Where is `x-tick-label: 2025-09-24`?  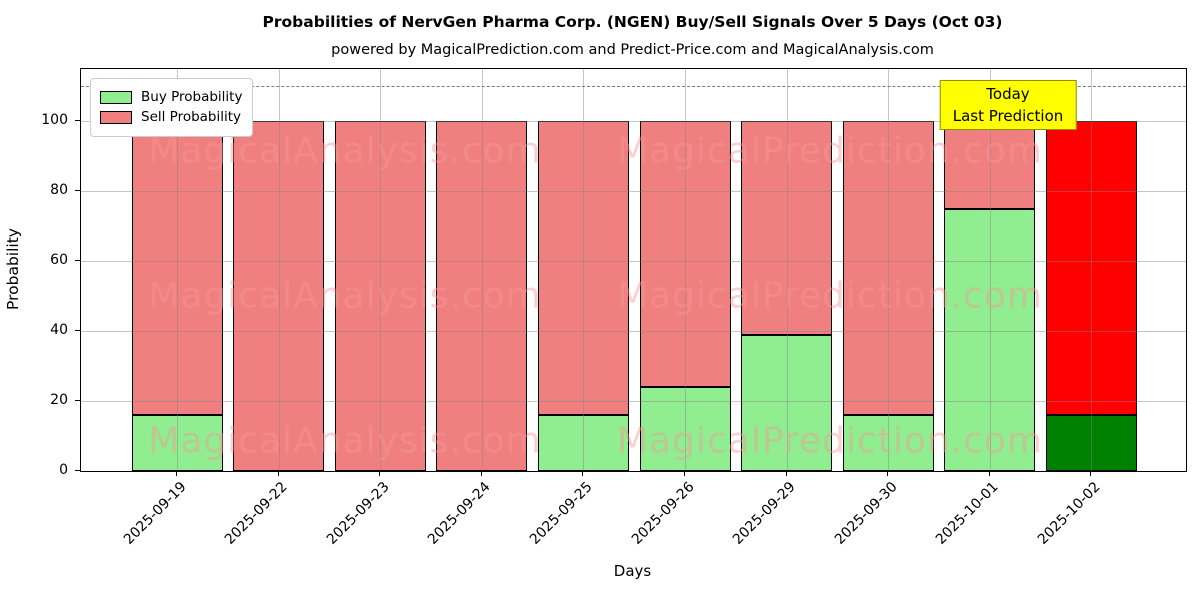
x-tick-label: 2025-09-24 is located at coordinates (460, 513).